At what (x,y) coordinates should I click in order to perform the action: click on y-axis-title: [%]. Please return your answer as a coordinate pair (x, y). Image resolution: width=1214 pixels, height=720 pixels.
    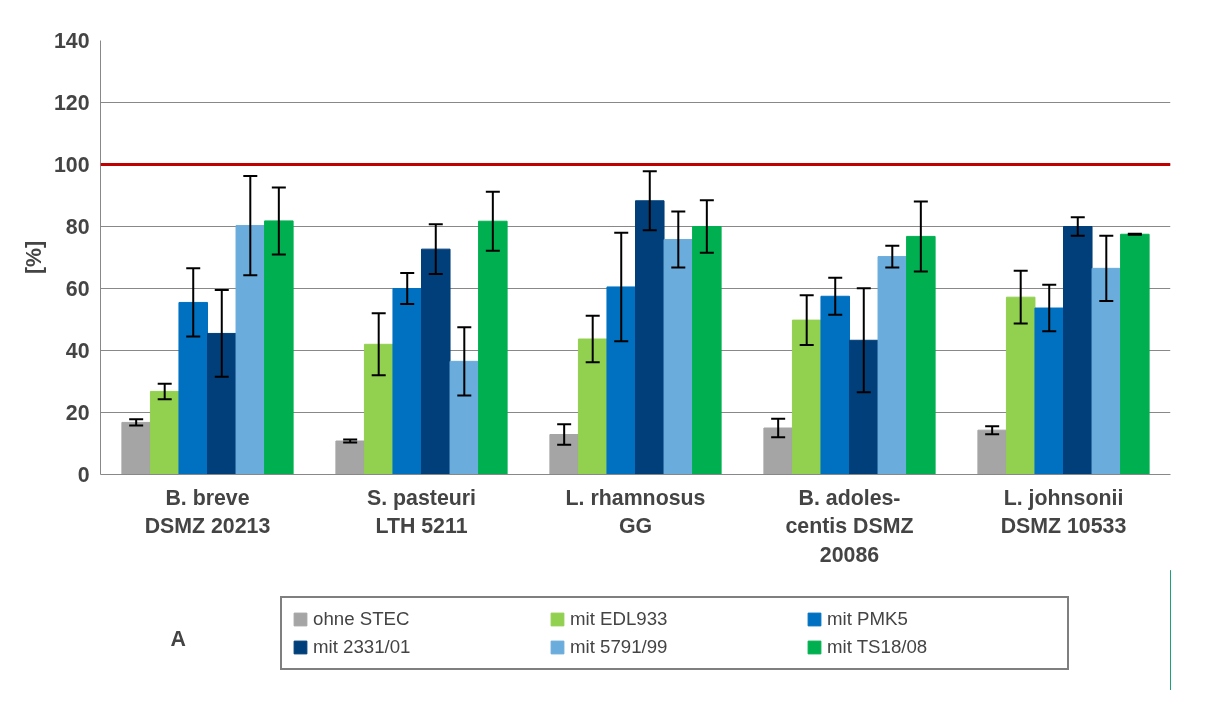
    Looking at the image, I should click on (33, 257).